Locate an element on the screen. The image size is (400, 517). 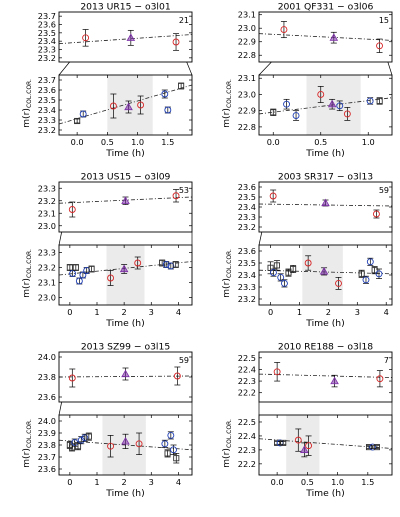
shaded-window is located at coordinates (303, 445).